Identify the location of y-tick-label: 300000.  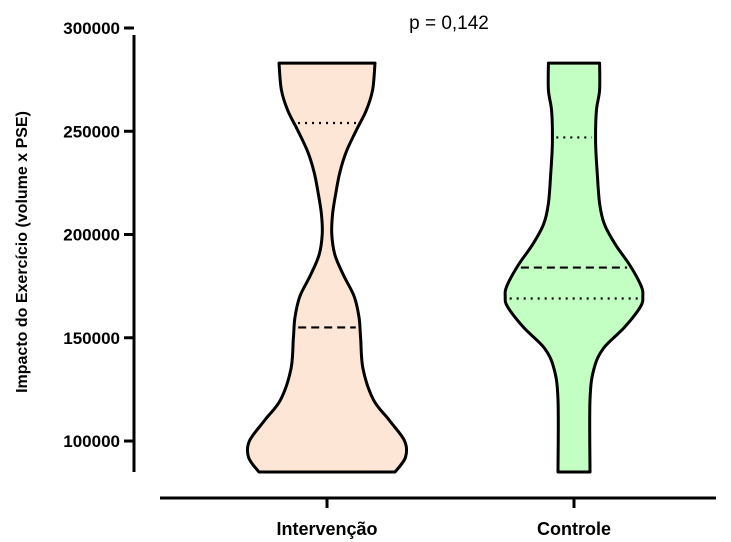
(91, 28).